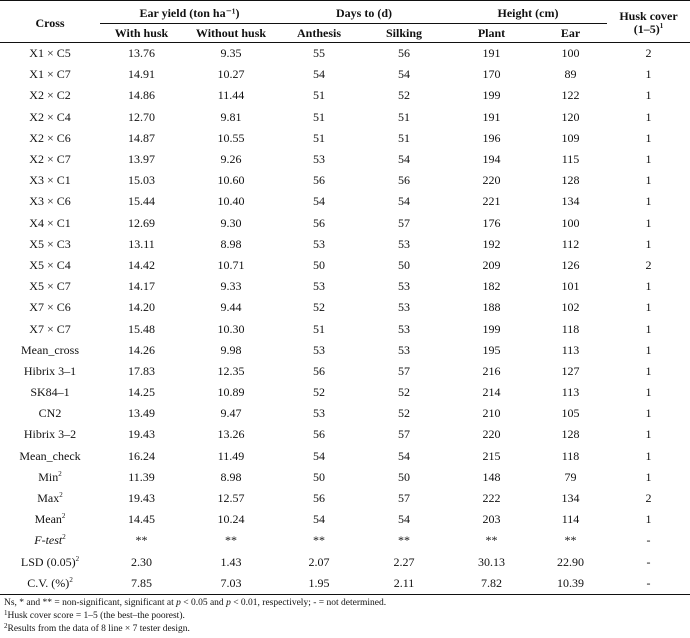 Image resolution: width=690 pixels, height=638 pixels. What do you see at coordinates (404, 583) in the screenshot?
I see `cell-silking: 2.11` at bounding box center [404, 583].